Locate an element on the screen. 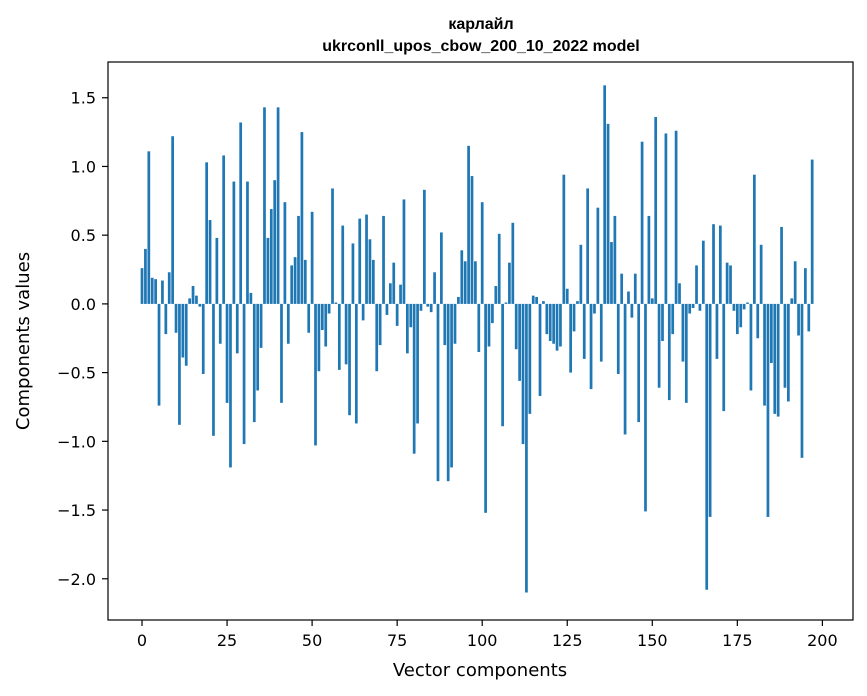 Image resolution: width=867 pixels, height=696 pixels. y-tick-label: 0.5 is located at coordinates (83, 235).